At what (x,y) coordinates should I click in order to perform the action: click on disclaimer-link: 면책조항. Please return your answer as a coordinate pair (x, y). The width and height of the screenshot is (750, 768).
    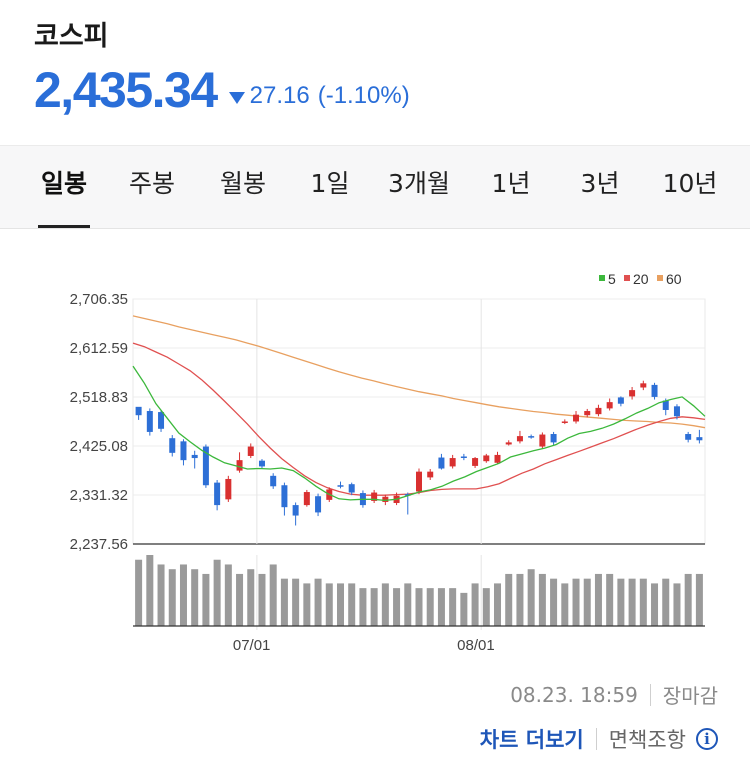
    Looking at the image, I should click on (647, 740).